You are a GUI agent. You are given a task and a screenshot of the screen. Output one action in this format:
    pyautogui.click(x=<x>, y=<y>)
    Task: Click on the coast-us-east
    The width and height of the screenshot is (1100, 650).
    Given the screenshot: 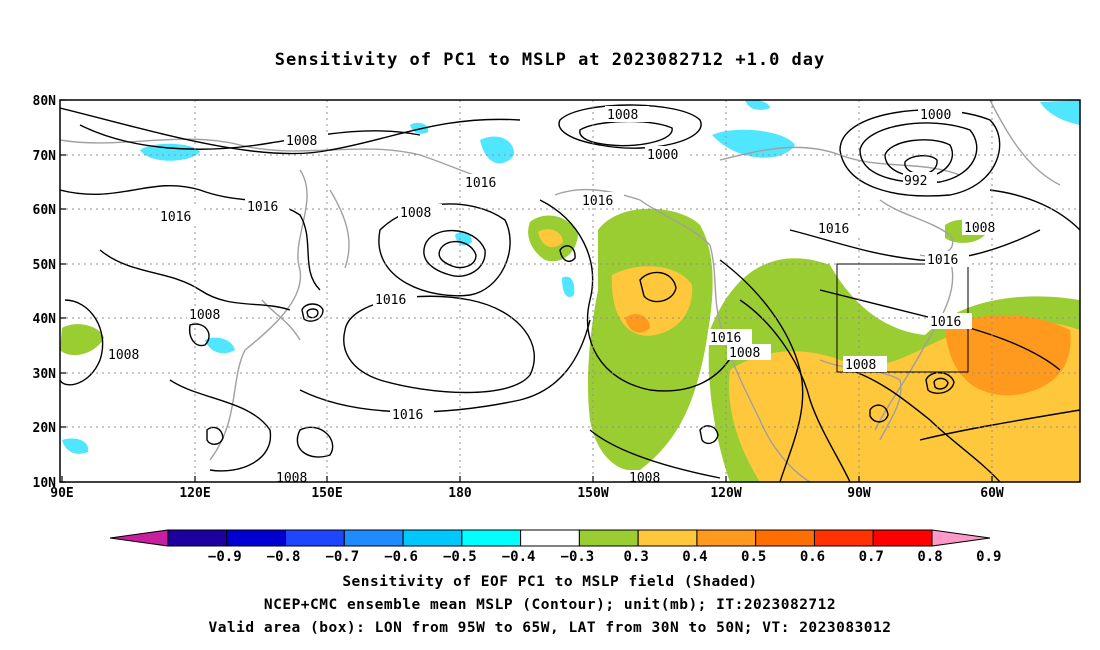 What is the action you would take?
    pyautogui.click(x=914, y=345)
    